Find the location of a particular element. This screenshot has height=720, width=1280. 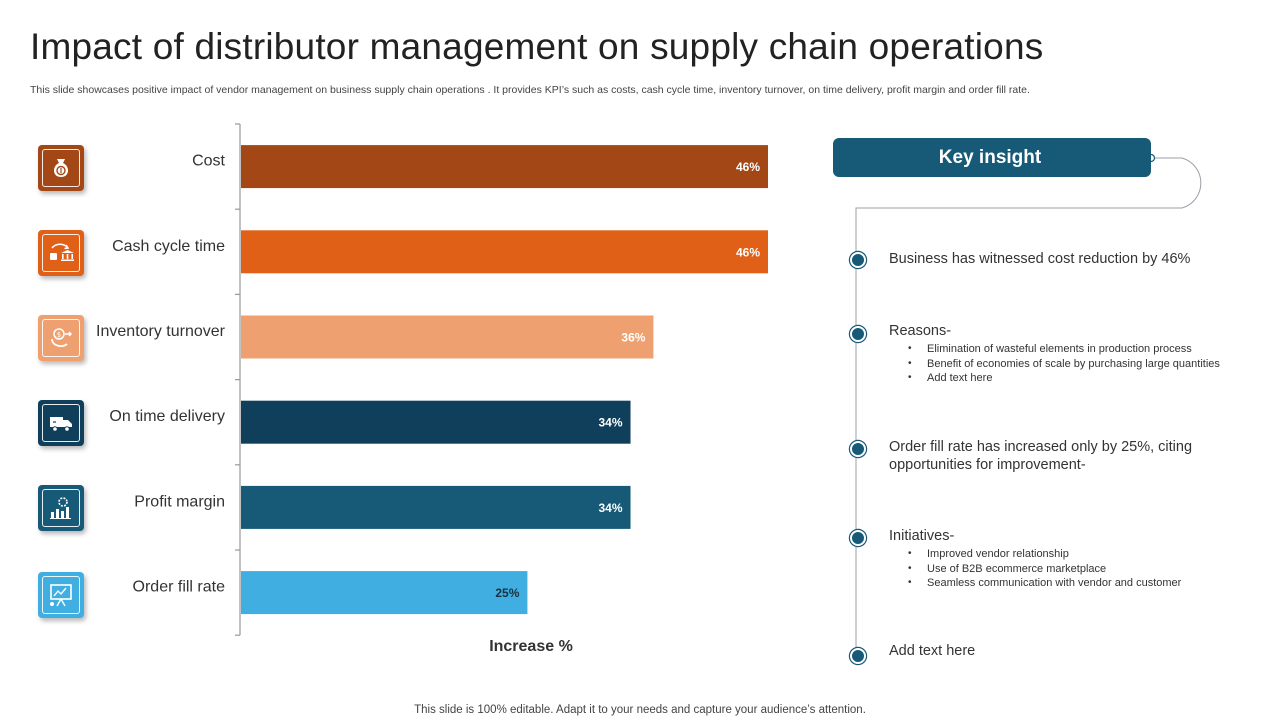

cash-exchange-icon is located at coordinates (61, 253).